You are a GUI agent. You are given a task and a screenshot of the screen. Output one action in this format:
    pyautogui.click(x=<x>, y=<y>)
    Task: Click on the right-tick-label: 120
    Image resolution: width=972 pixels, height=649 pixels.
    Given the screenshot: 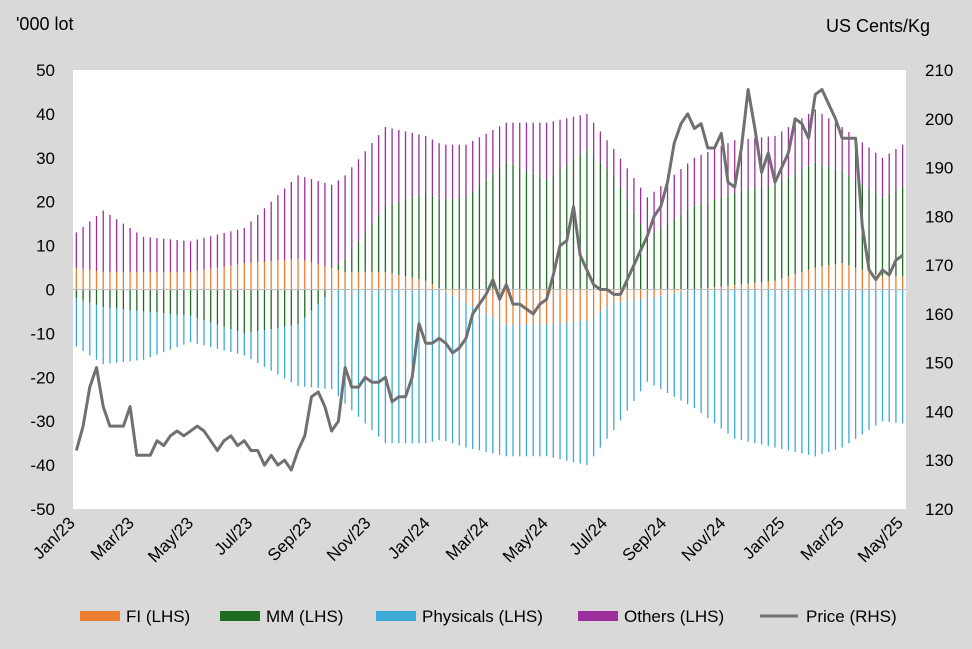 What is the action you would take?
    pyautogui.click(x=939, y=509)
    